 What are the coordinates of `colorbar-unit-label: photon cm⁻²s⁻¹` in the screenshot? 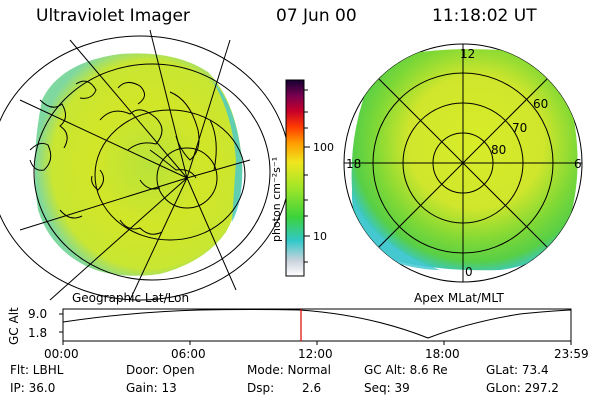 It's located at (276, 199).